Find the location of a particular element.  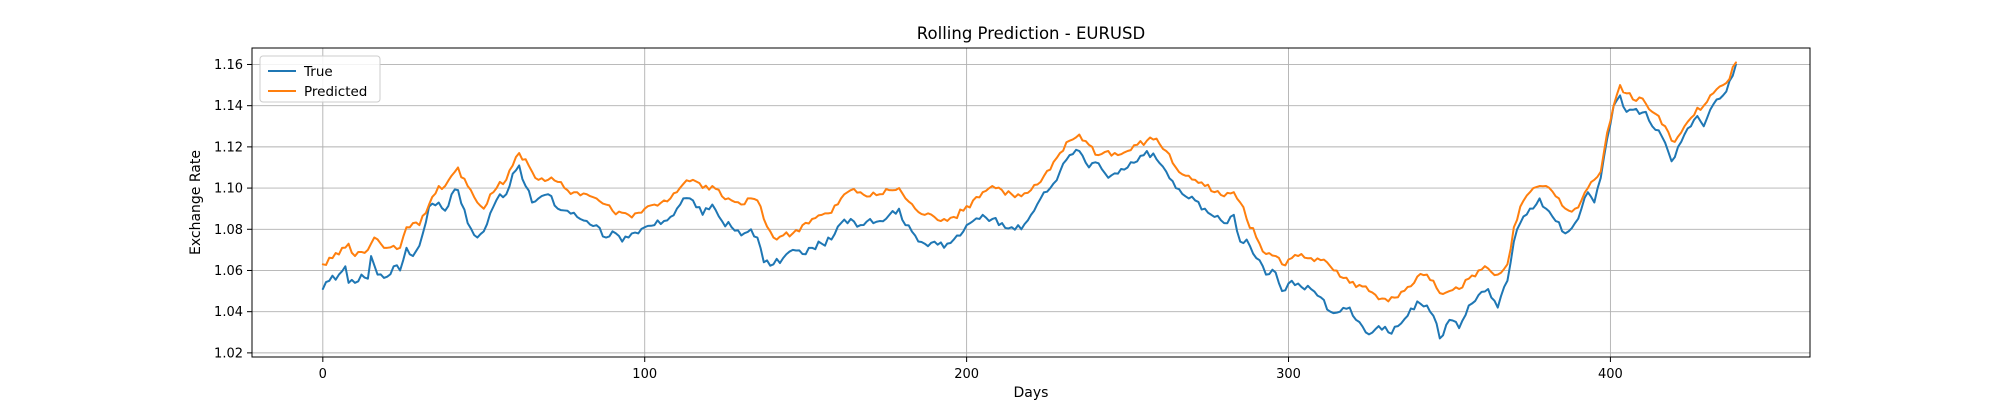

x-tick-label-3: 300 is located at coordinates (1288, 374).